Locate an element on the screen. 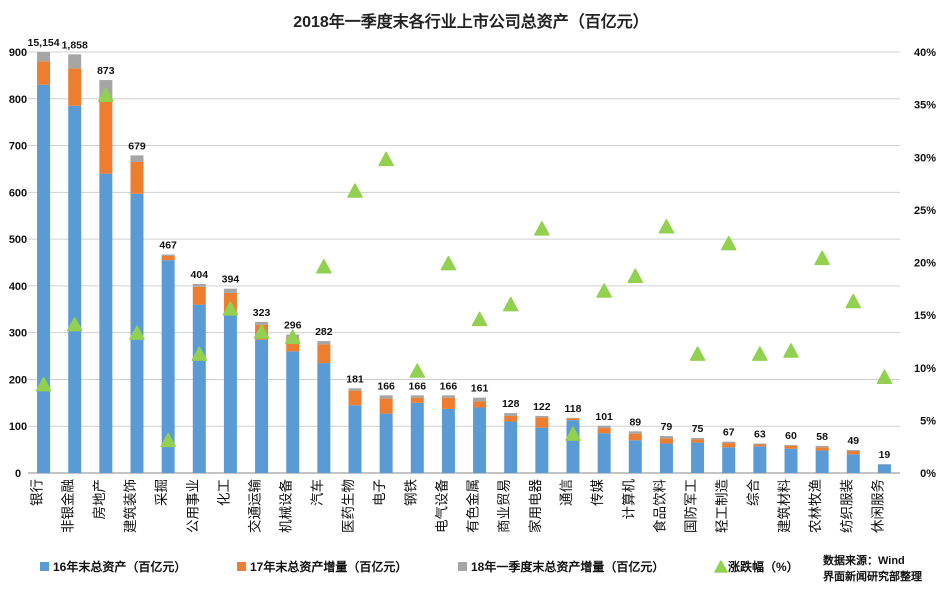  y-right-tick-label: 15% is located at coordinates (925, 316).